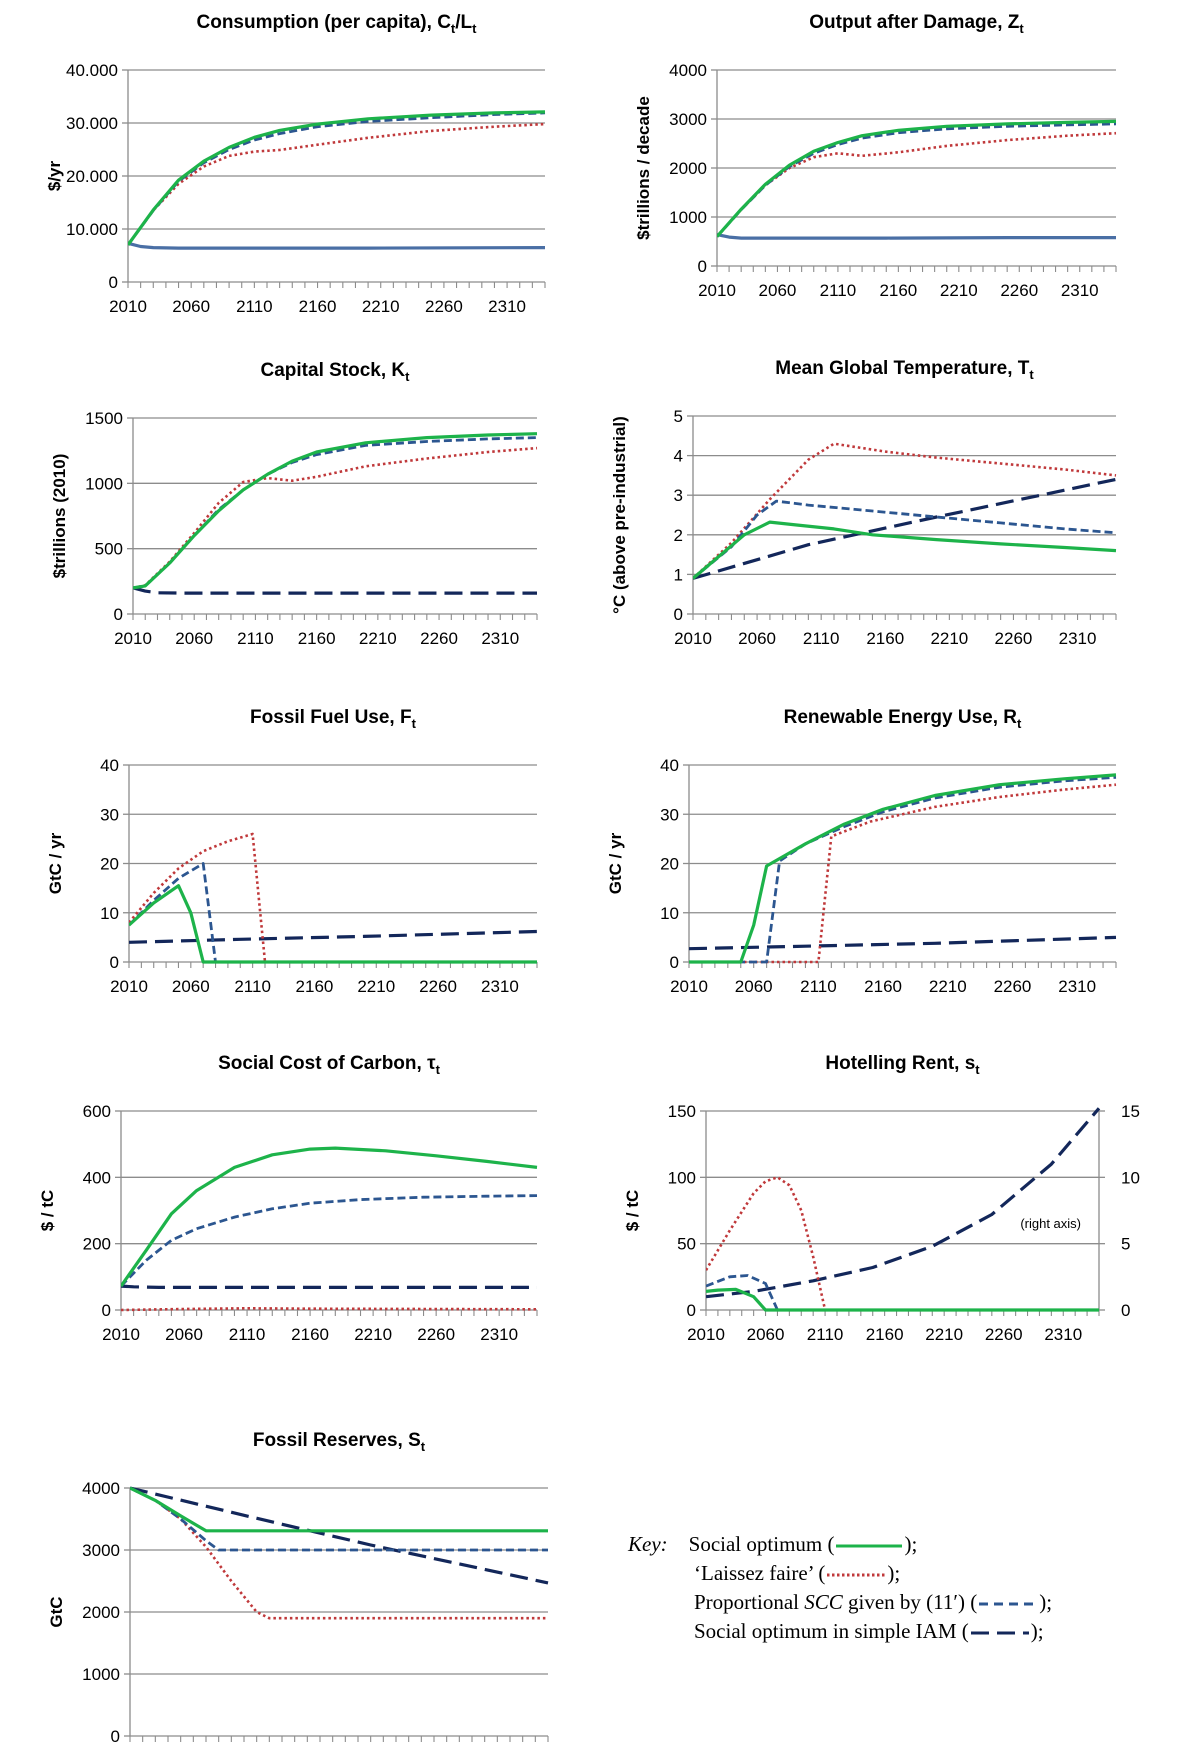  I want to click on y-axis-label: GtC / yr, so click(615, 863).